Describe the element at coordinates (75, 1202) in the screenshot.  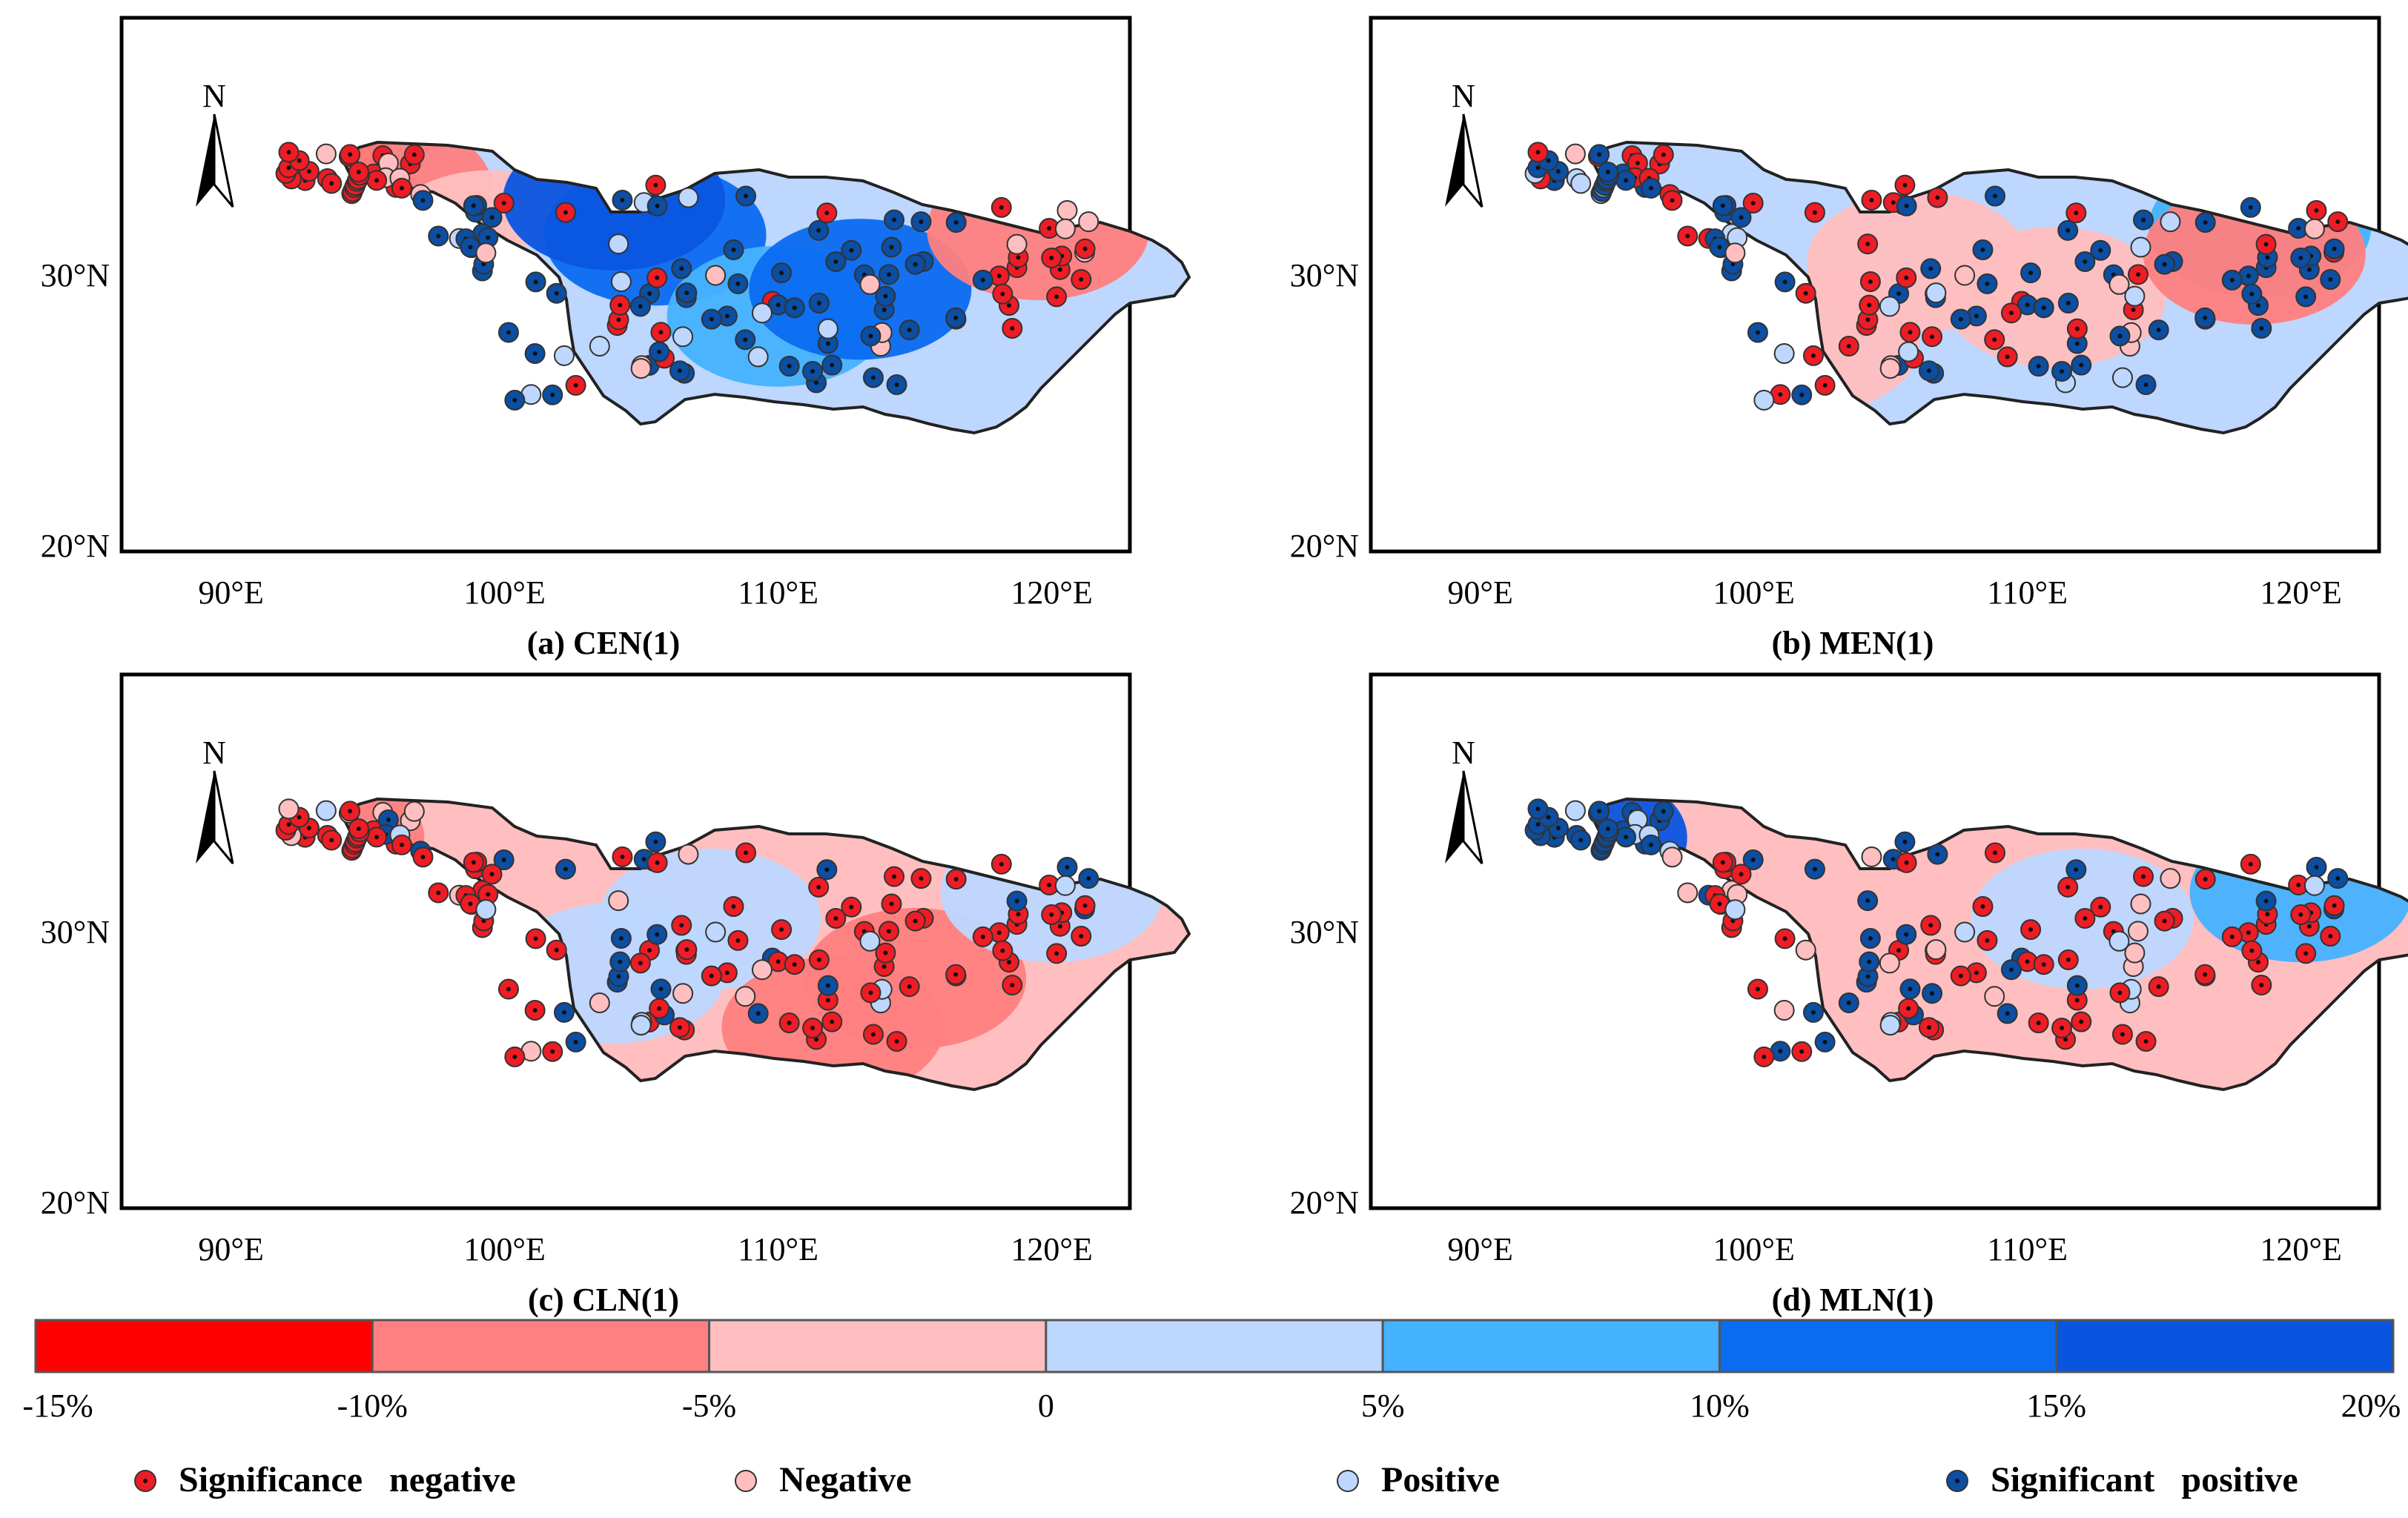
I see `lat-tick-label: 20°N` at that location.